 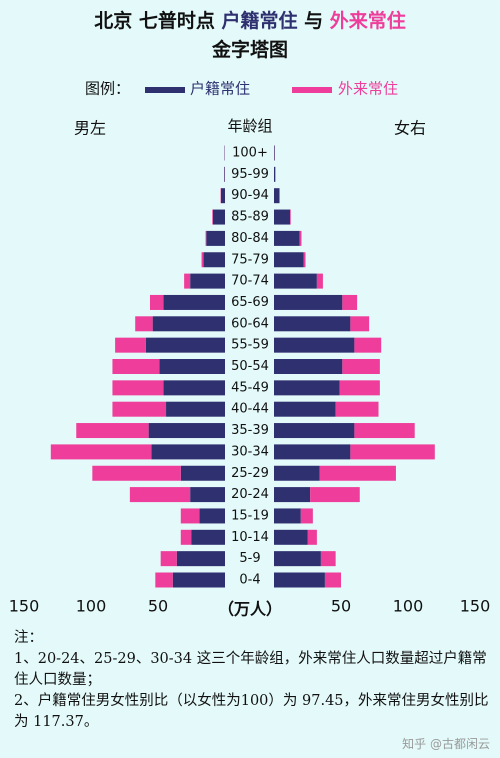 What do you see at coordinates (250, 238) in the screenshot?
I see `category-label: 80-84` at bounding box center [250, 238].